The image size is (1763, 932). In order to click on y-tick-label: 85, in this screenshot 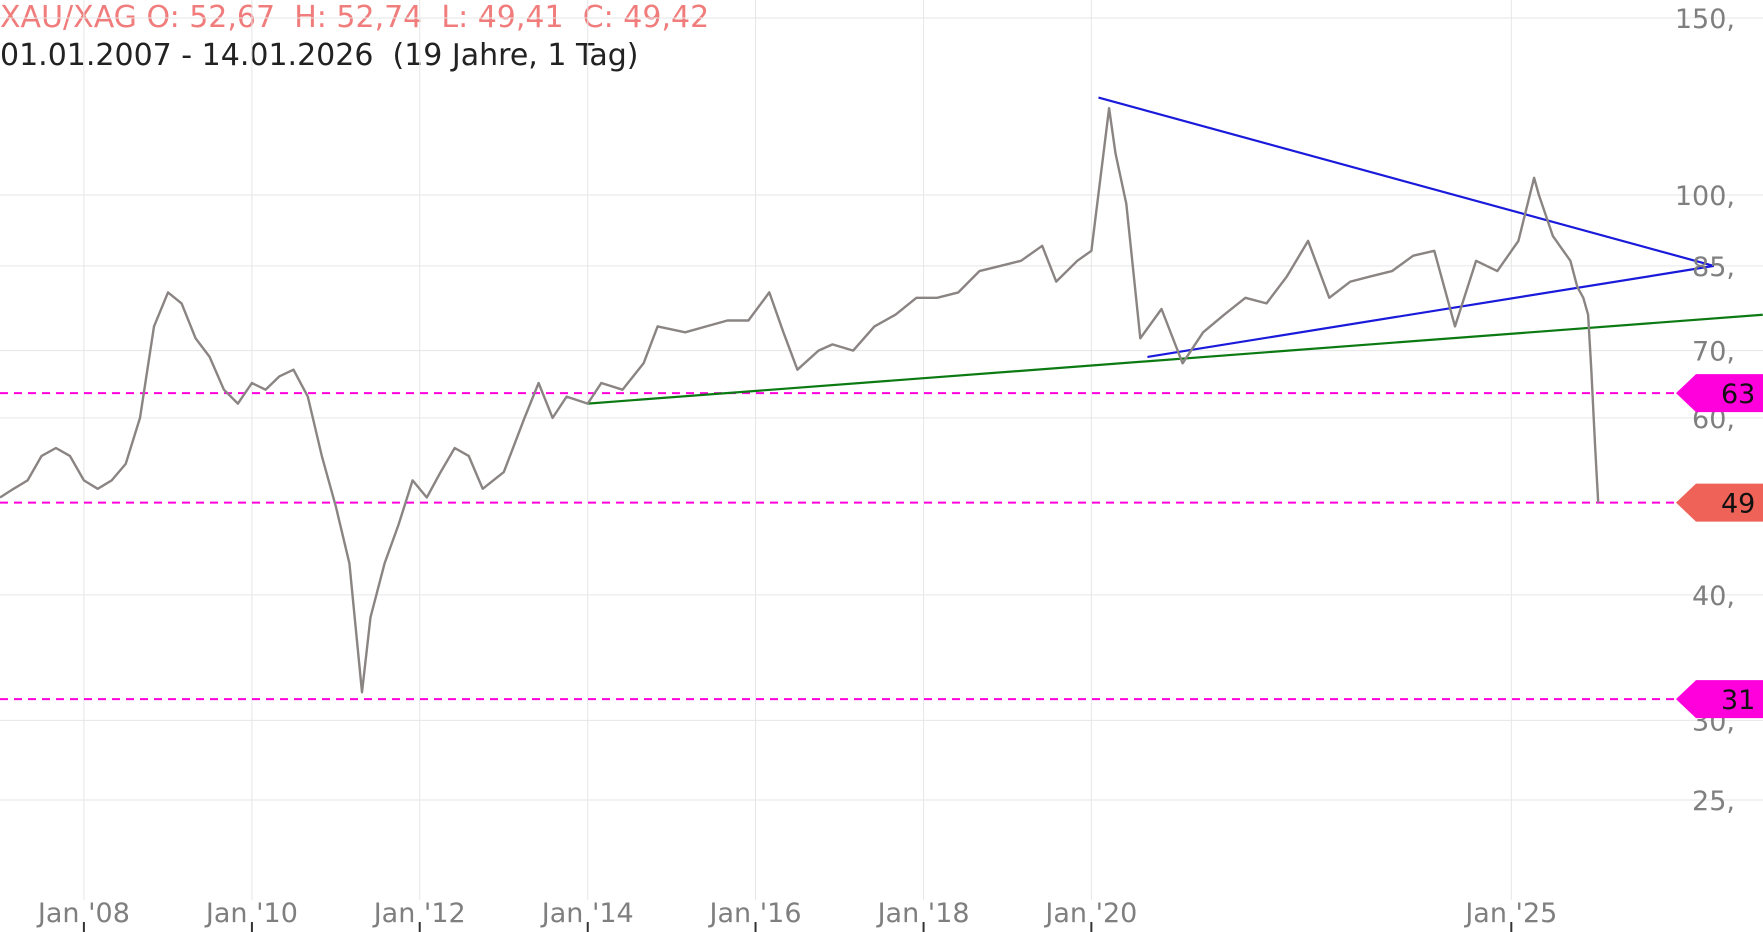, I will do `click(1713, 267)`.